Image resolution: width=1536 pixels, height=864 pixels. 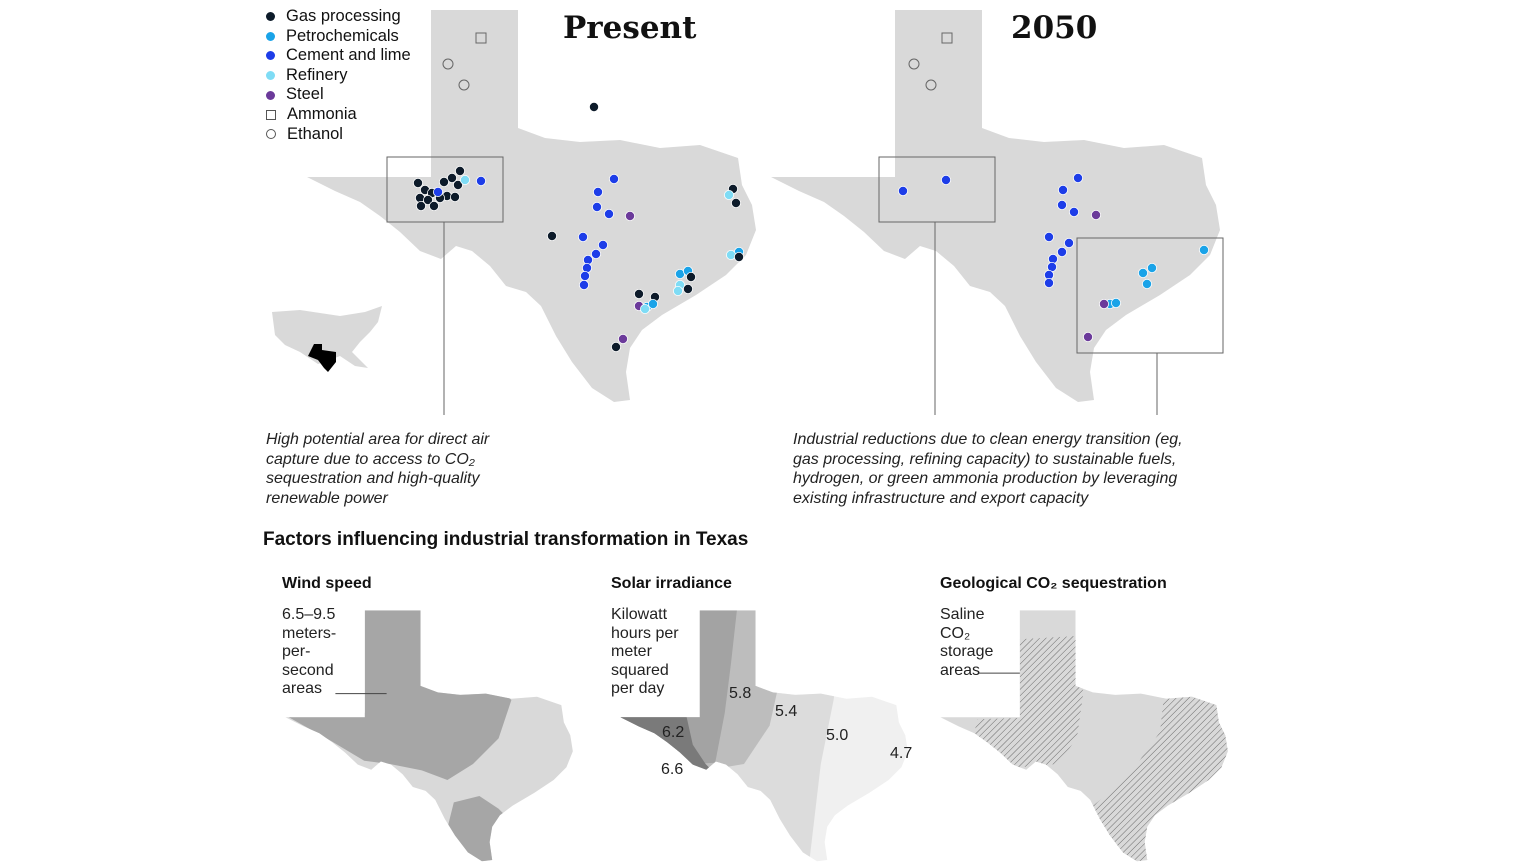 I want to click on solar-label: Kilowatt hours per meter squared per day, so click(x=645, y=651).